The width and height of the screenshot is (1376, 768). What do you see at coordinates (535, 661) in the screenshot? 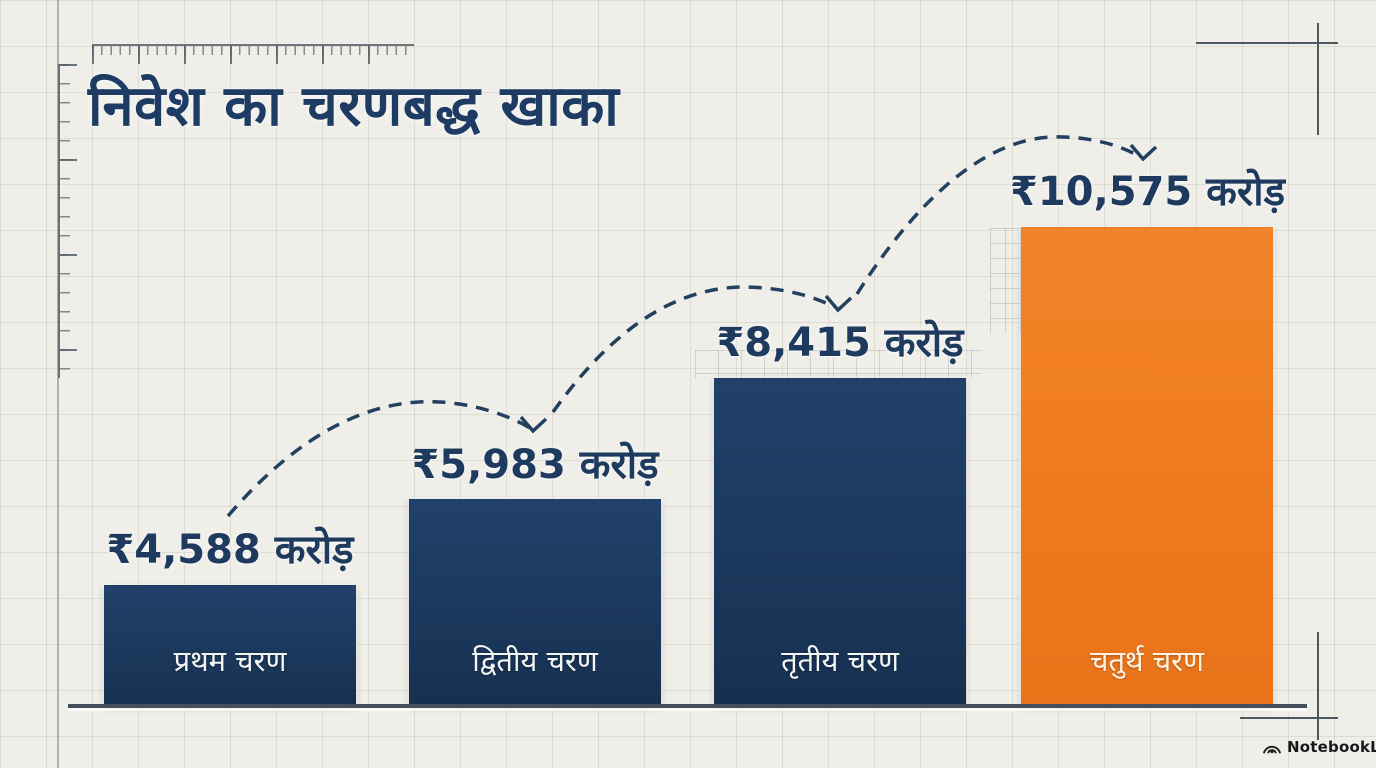
I see `bar-category-label-2: द्वितीय चरण` at bounding box center [535, 661].